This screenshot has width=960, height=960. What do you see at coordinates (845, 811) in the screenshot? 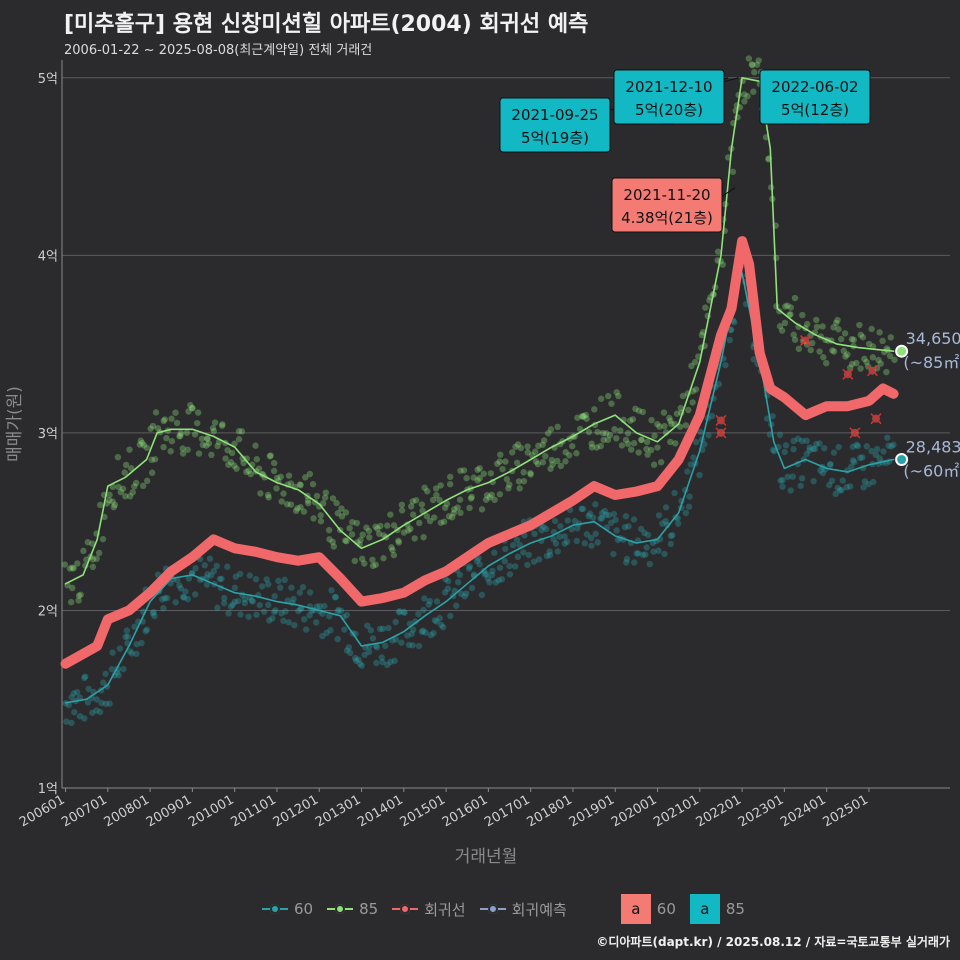
I see `x-tick-label: 202501` at bounding box center [845, 811].